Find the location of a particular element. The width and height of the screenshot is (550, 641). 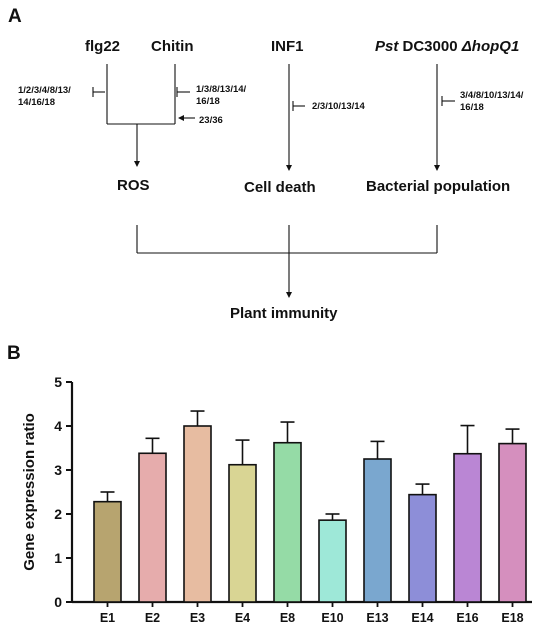

bar-e4 is located at coordinates (242, 533).